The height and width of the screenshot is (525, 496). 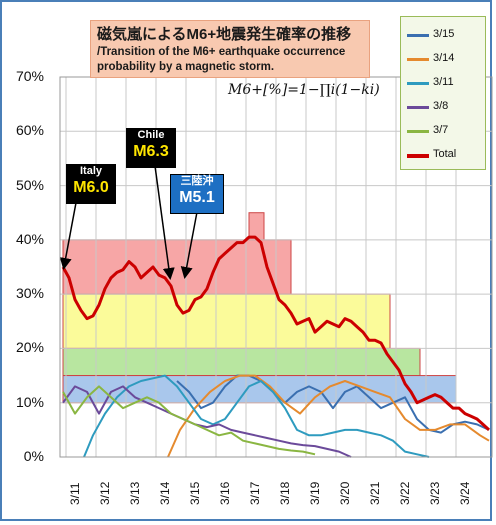 I want to click on legend-label: 3/8, so click(x=441, y=106).